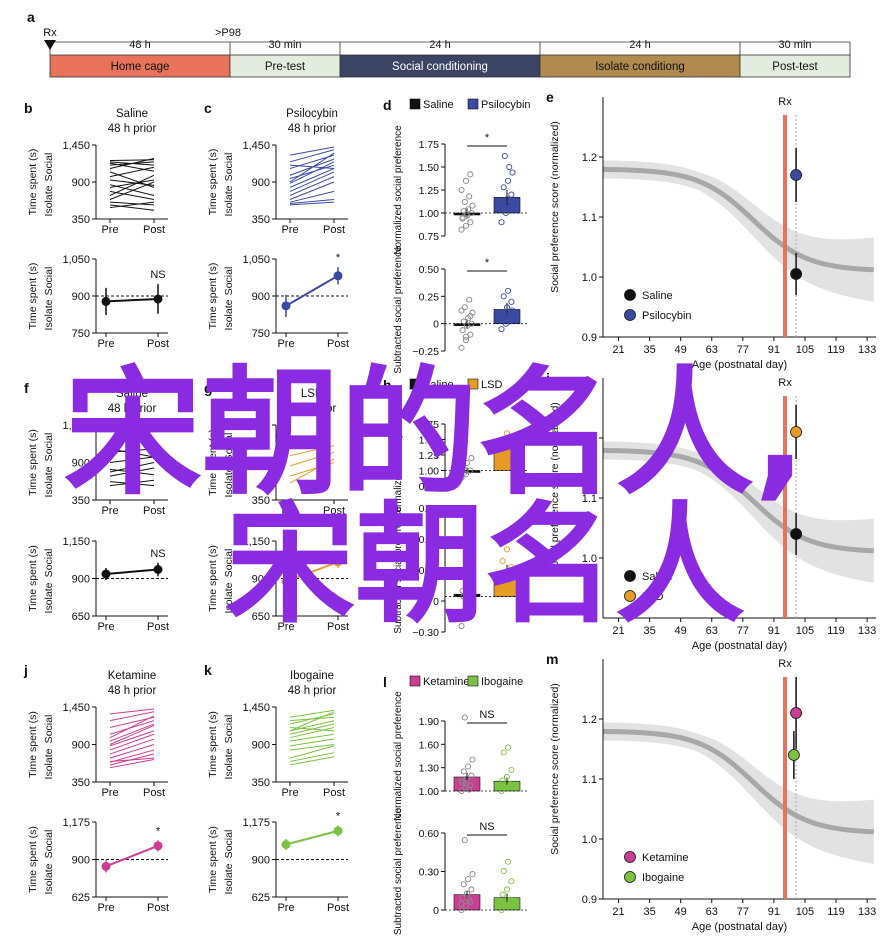 The height and width of the screenshot is (952, 890). Describe the element at coordinates (429, 145) in the screenshot. I see `panel-d-ytick-label-0: 1.75` at that location.